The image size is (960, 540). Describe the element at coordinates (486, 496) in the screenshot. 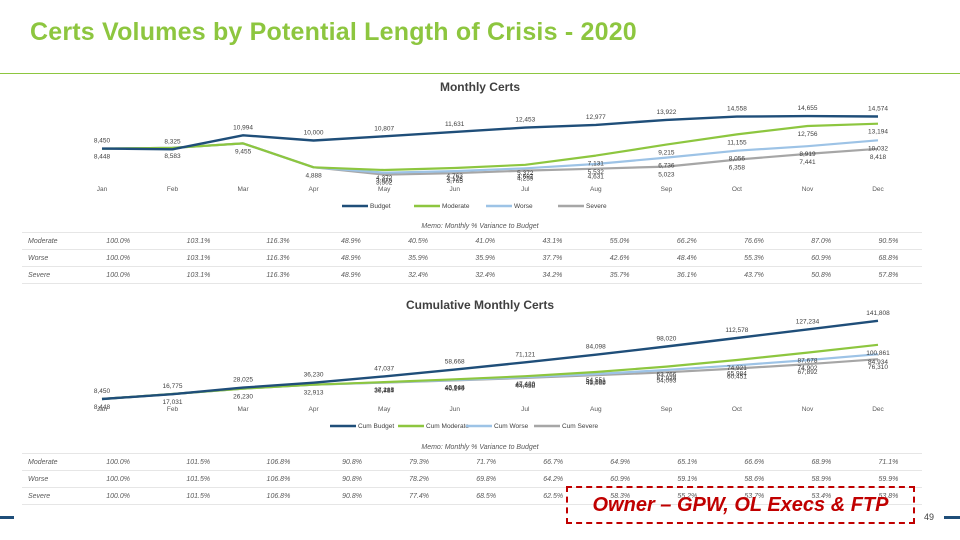

I see `memo-cell: 68.5%` at that location.